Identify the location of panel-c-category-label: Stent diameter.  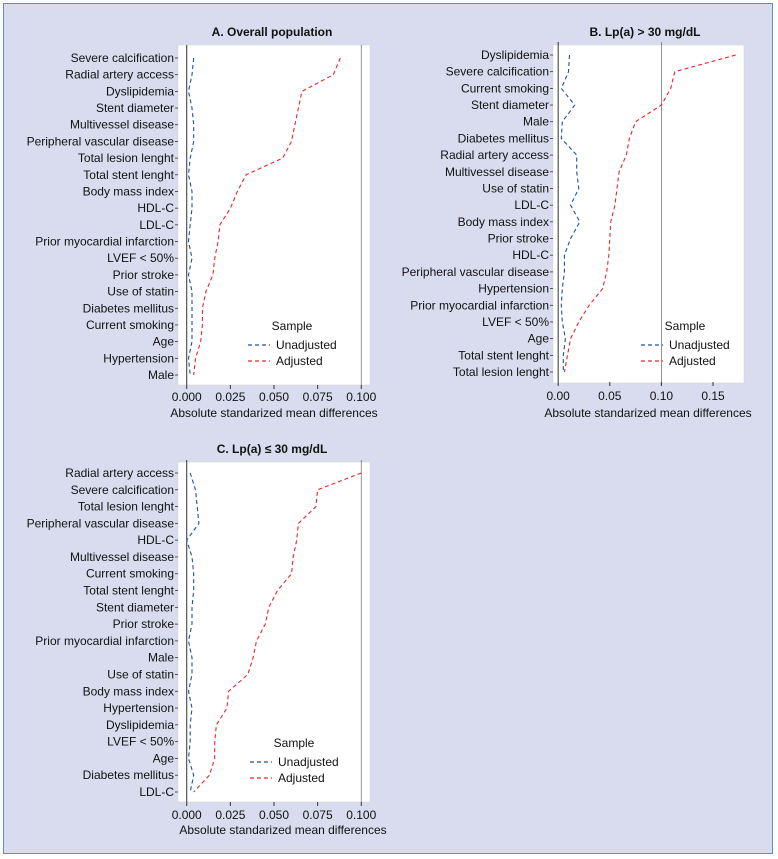
(135, 607).